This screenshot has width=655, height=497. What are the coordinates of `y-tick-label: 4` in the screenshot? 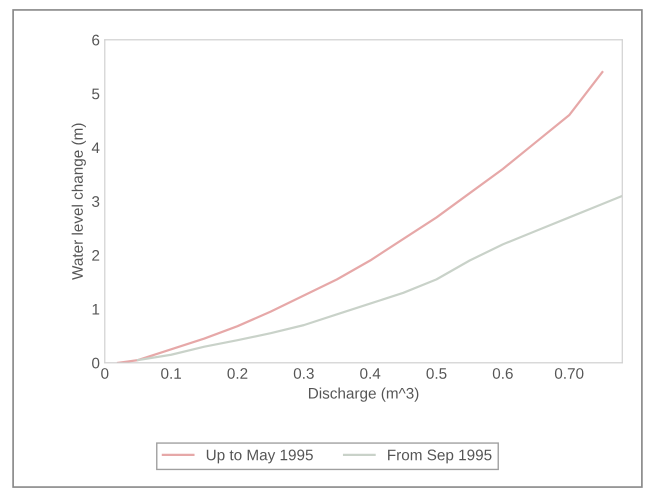 It's located at (96, 147).